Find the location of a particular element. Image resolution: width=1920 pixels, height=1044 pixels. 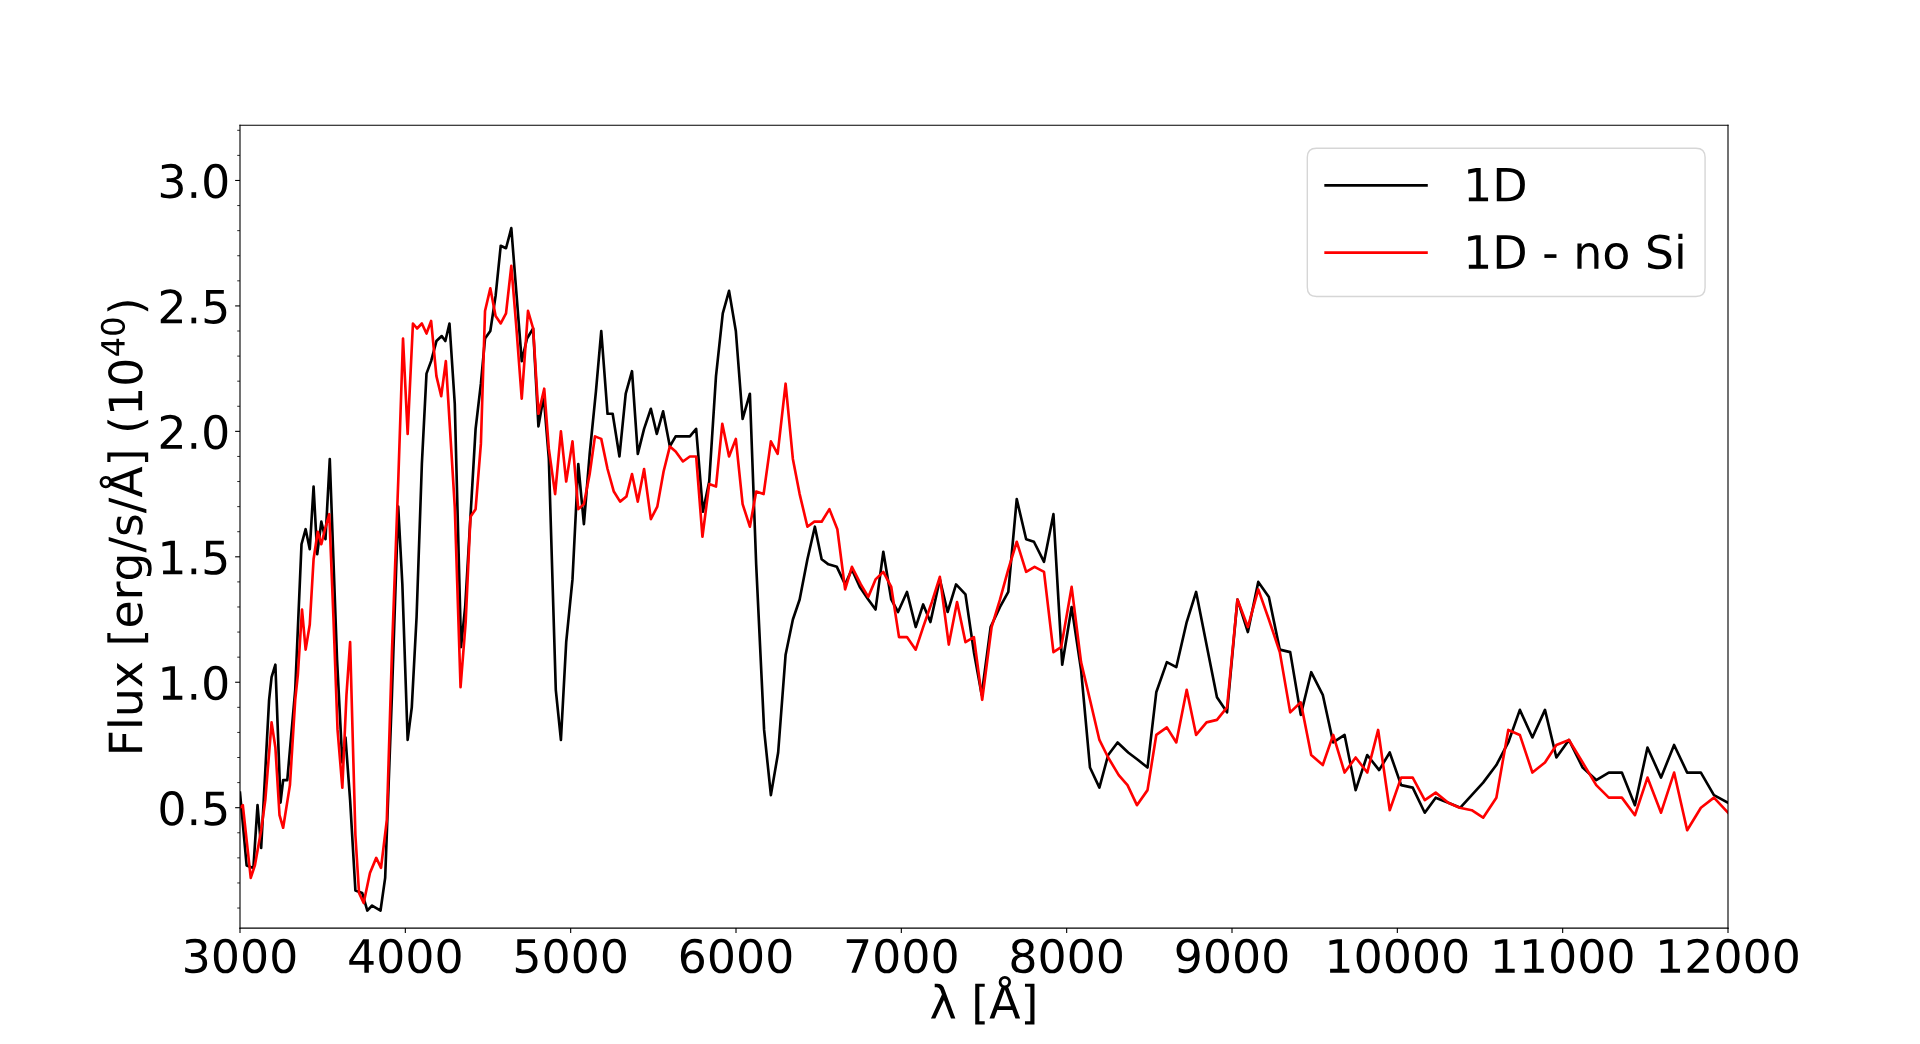

y-tick-label: 1.5 is located at coordinates (194, 557).